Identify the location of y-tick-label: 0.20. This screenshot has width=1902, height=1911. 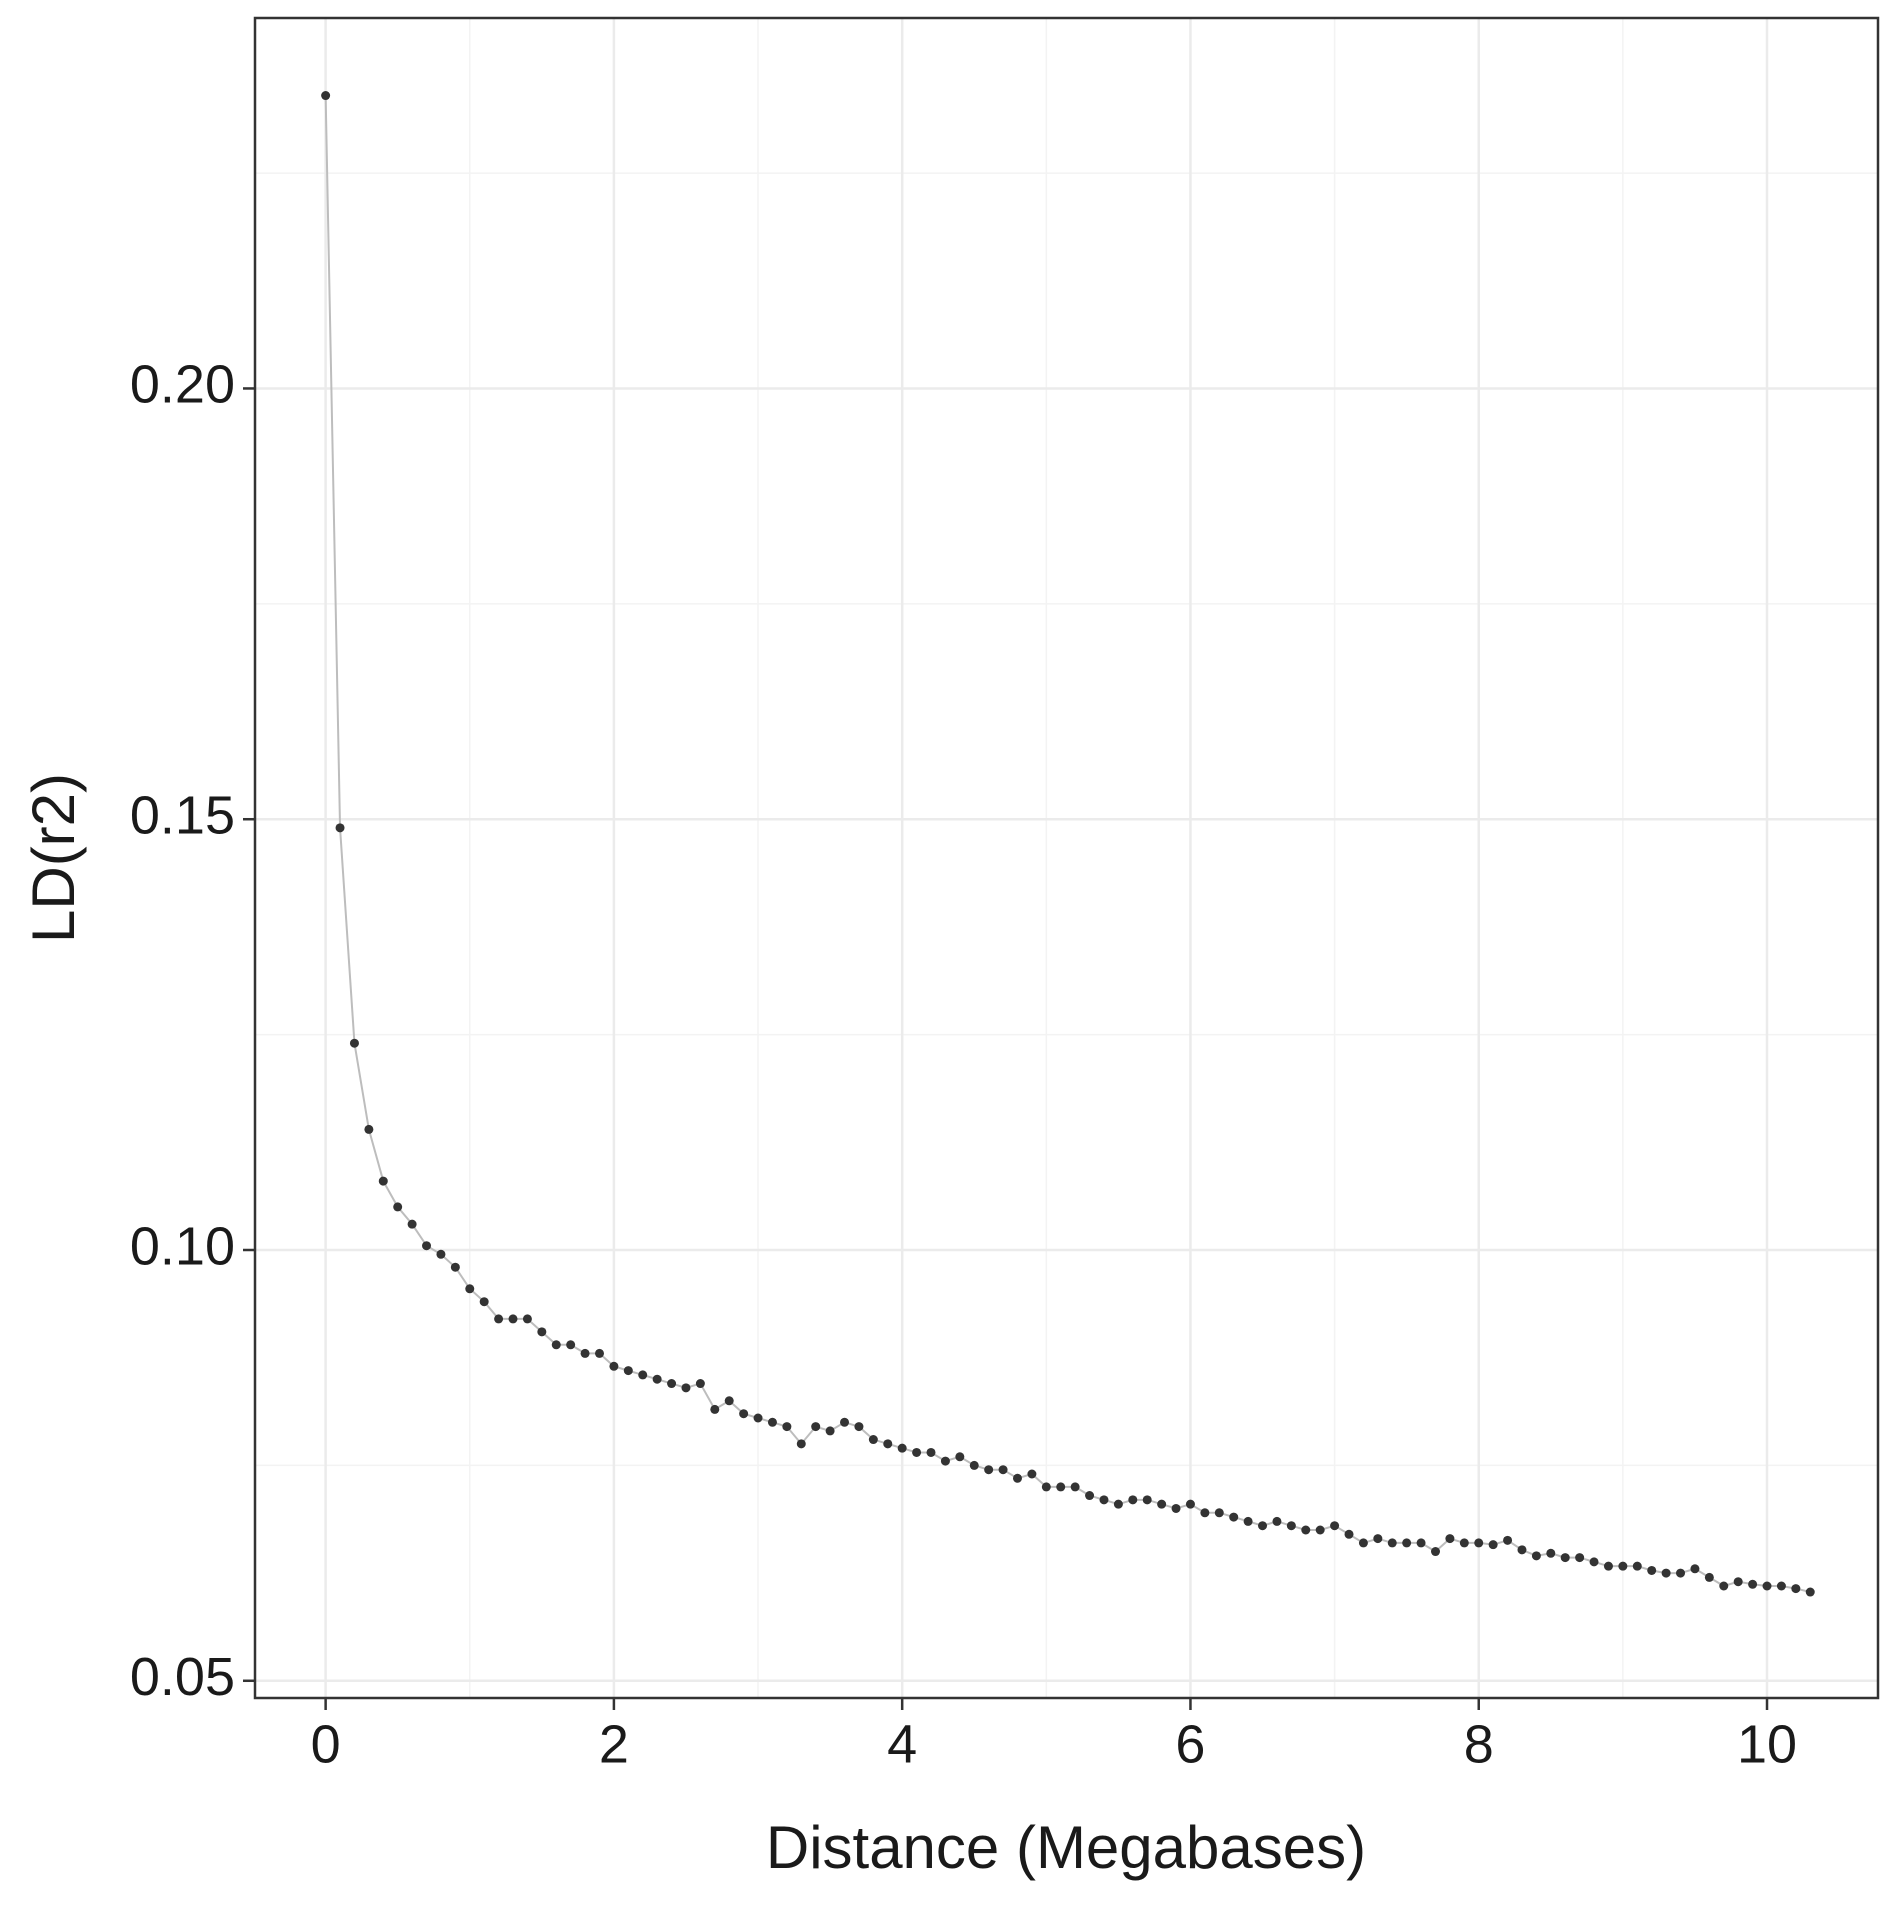
(182, 385).